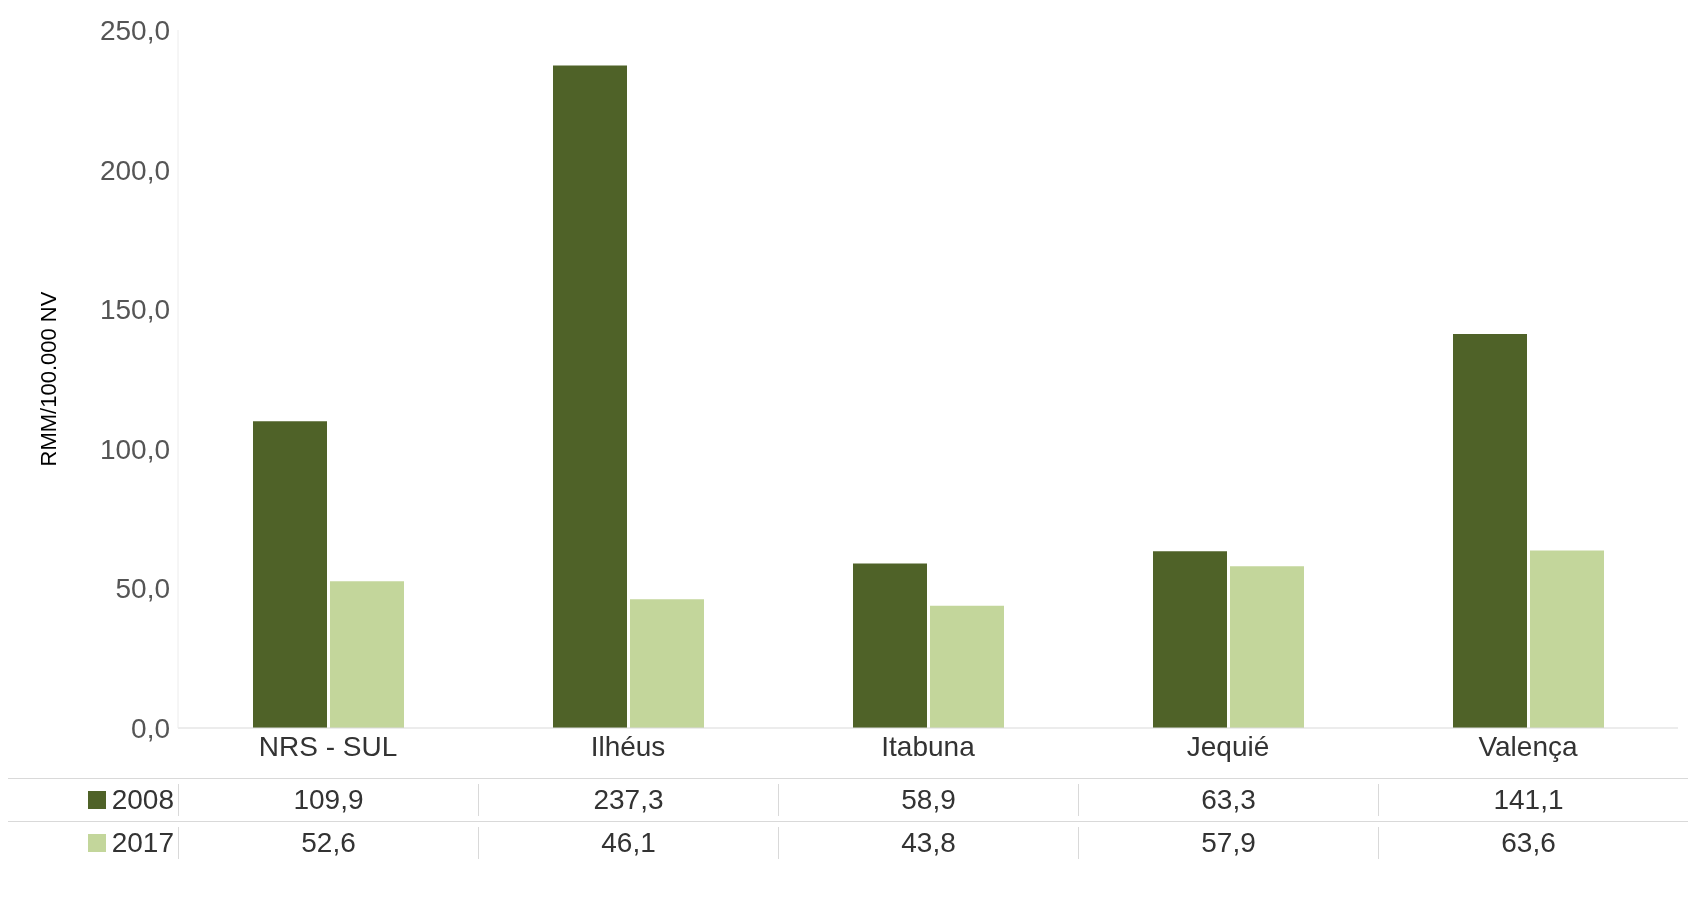 The image size is (1699, 901). I want to click on data-label: 57,9, so click(1228, 843).